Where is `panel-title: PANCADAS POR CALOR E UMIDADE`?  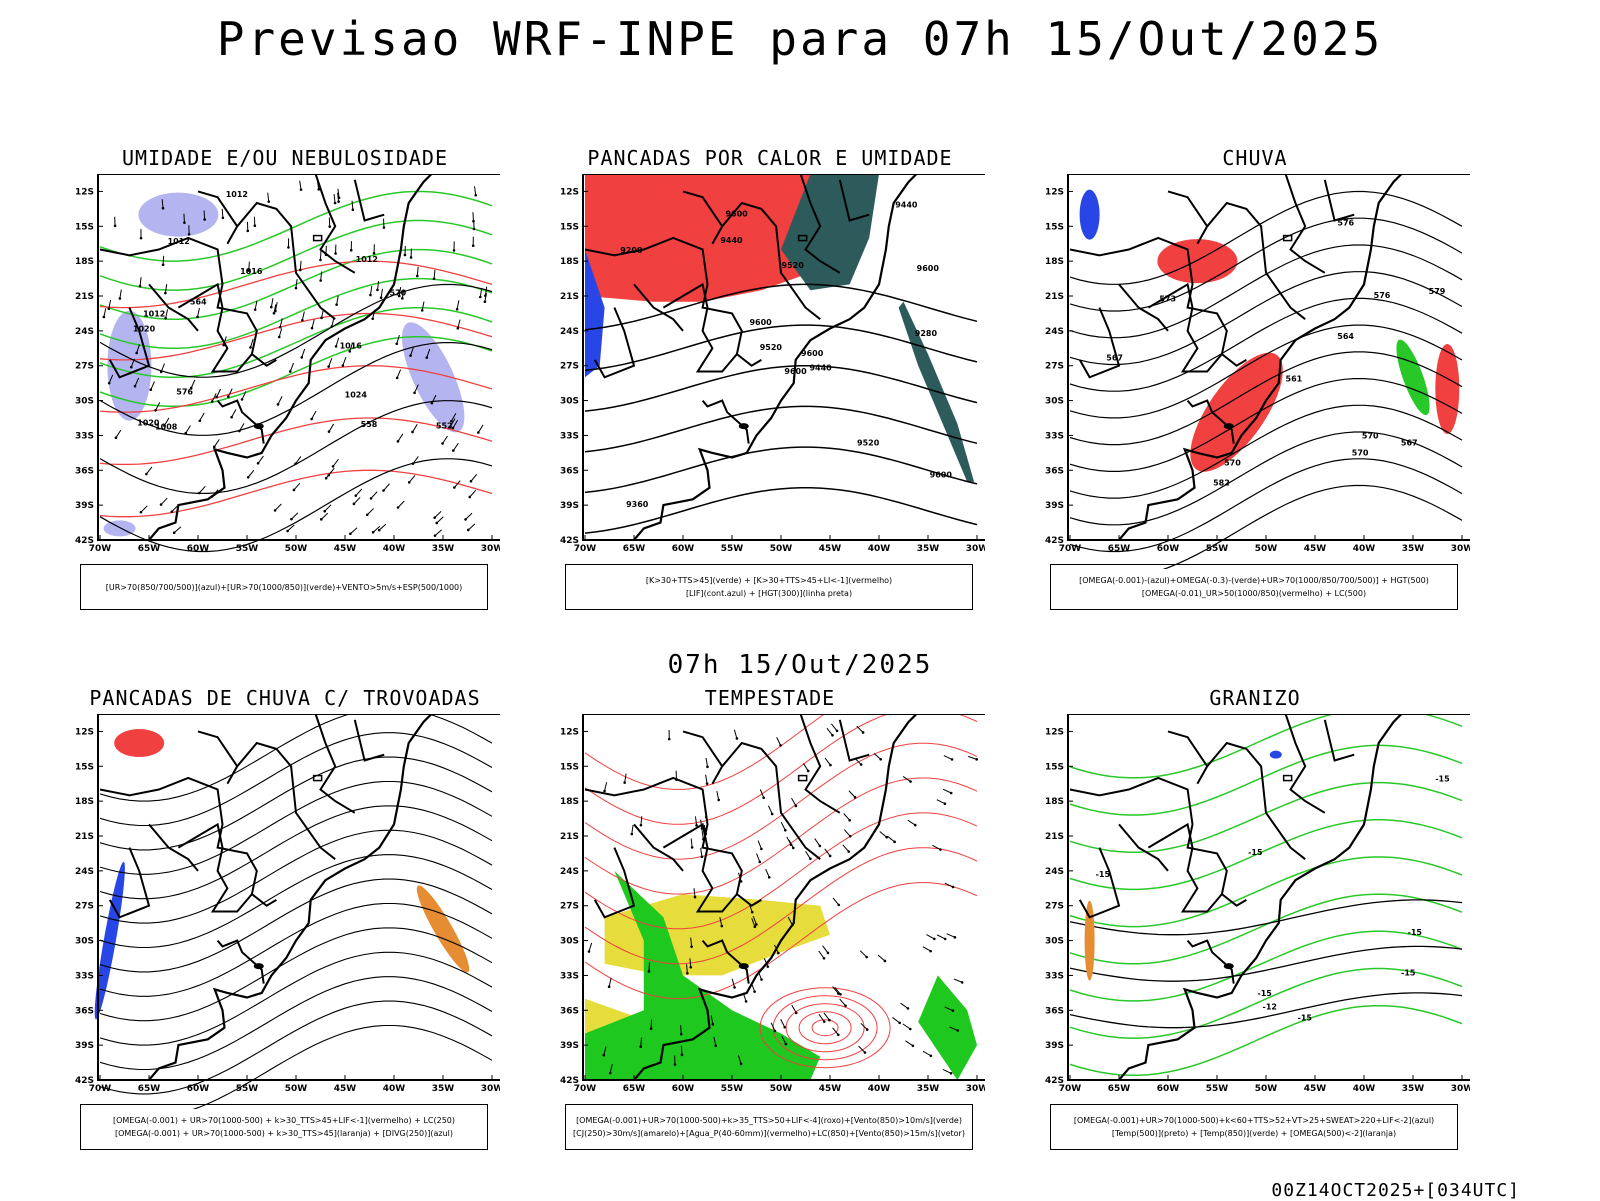
panel-title: PANCADAS POR CALOR E UMIDADE is located at coordinates (770, 158).